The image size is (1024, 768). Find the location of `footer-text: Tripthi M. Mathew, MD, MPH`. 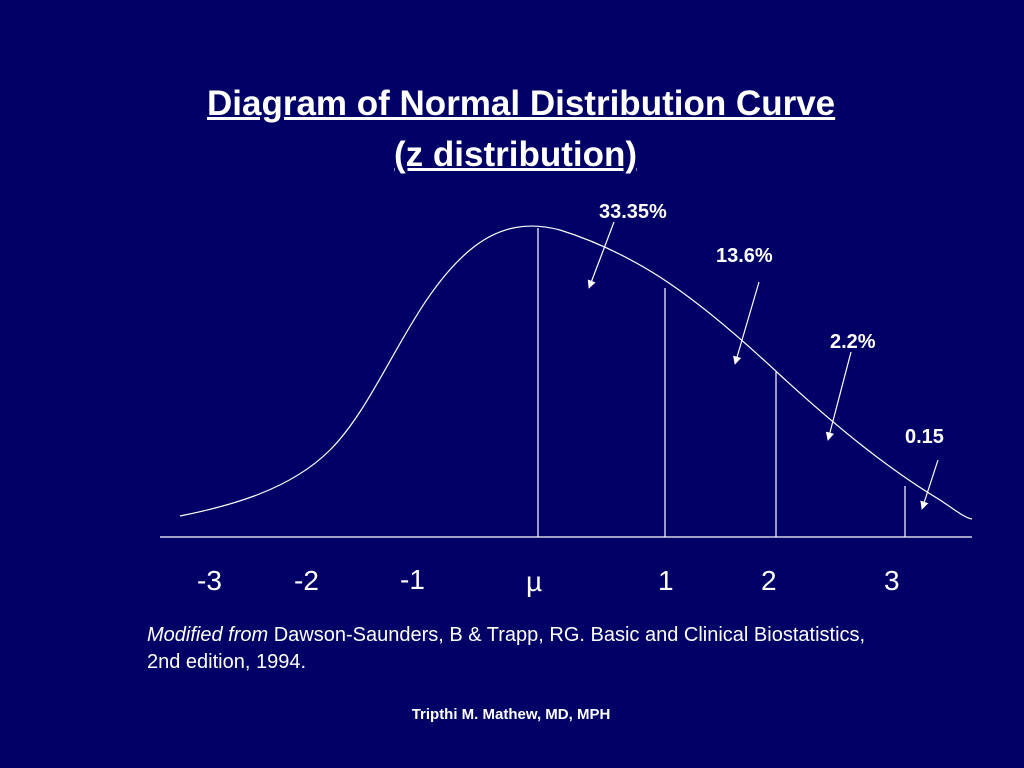

footer-text: Tripthi M. Mathew, MD, MPH is located at coordinates (511, 714).